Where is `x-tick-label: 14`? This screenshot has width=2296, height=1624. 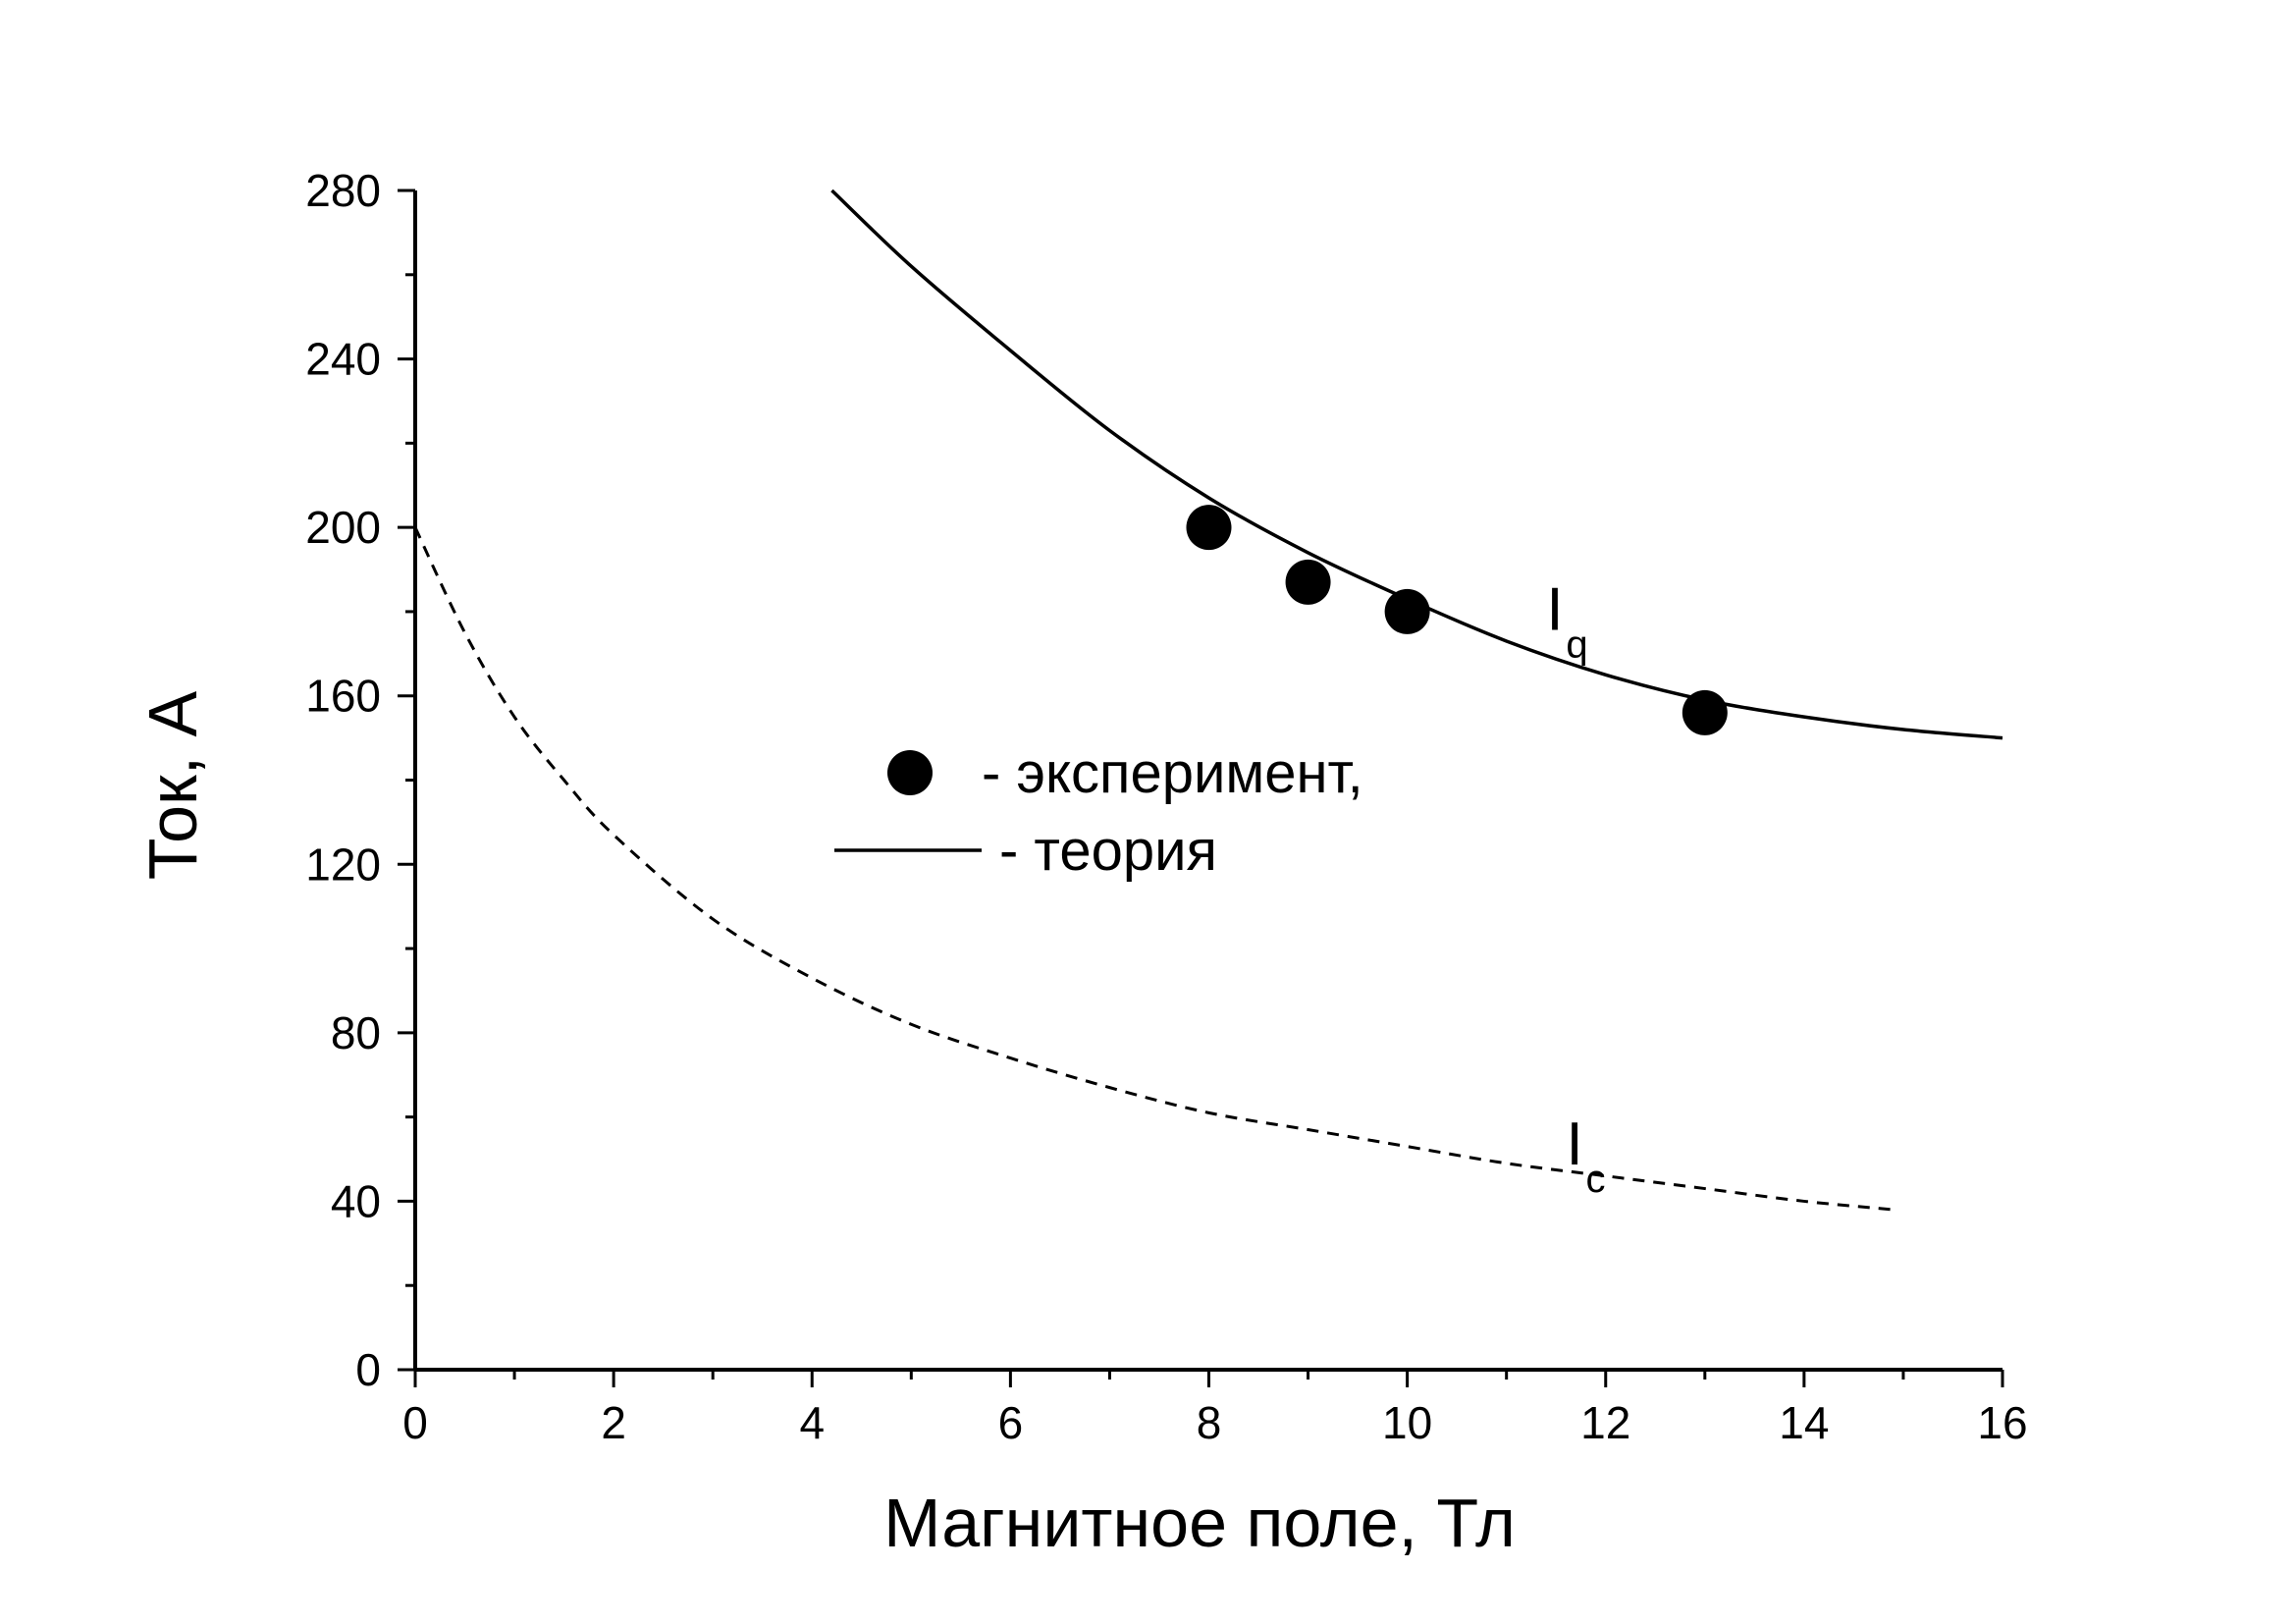 x-tick-label: 14 is located at coordinates (1804, 1422).